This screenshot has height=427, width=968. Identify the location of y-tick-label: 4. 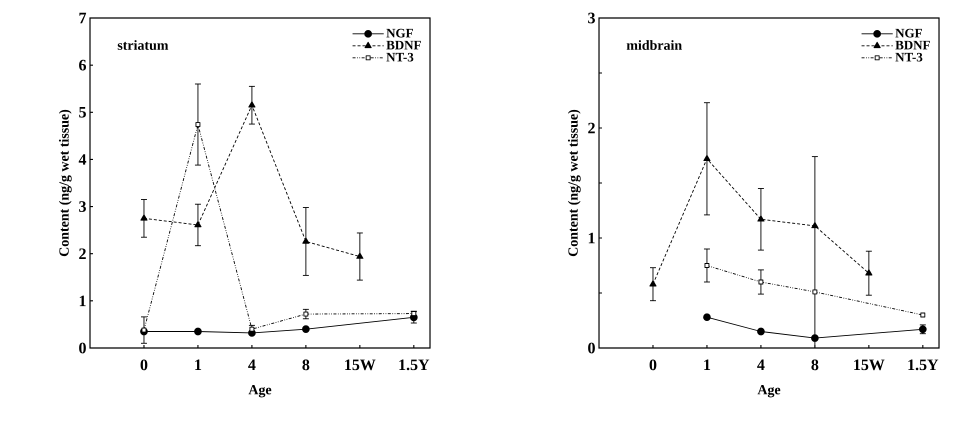
(82, 159).